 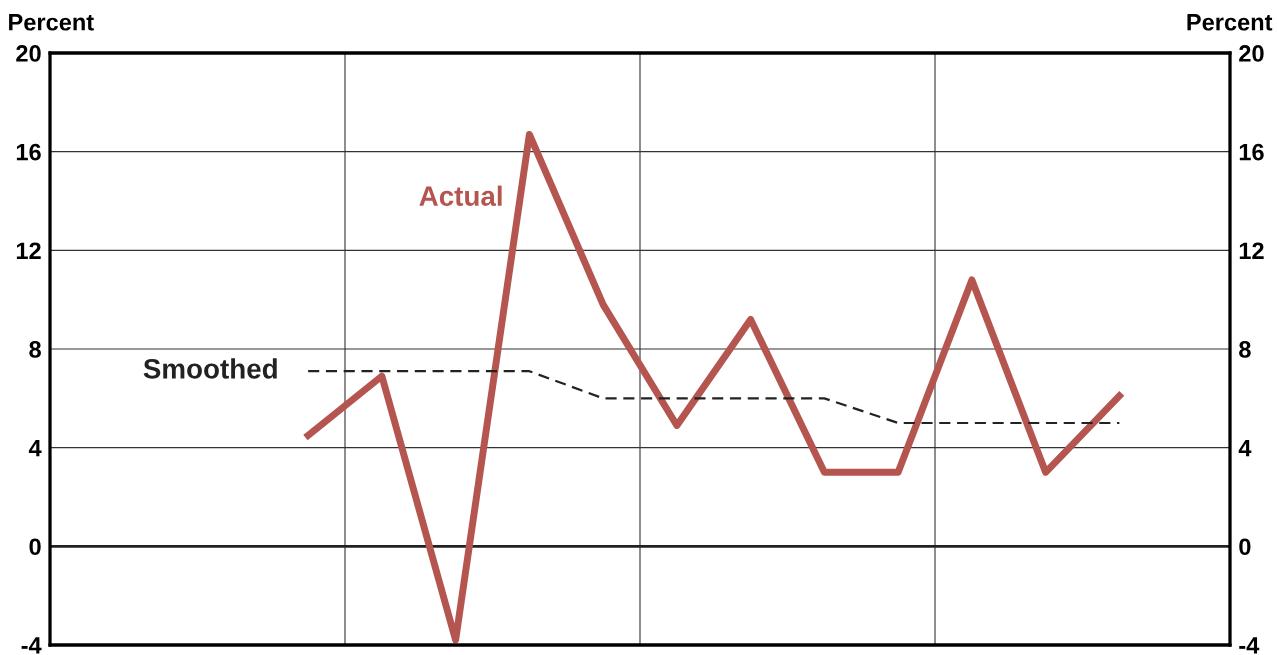 What do you see at coordinates (1251, 53) in the screenshot?
I see `y2-tick-label: 20` at bounding box center [1251, 53].